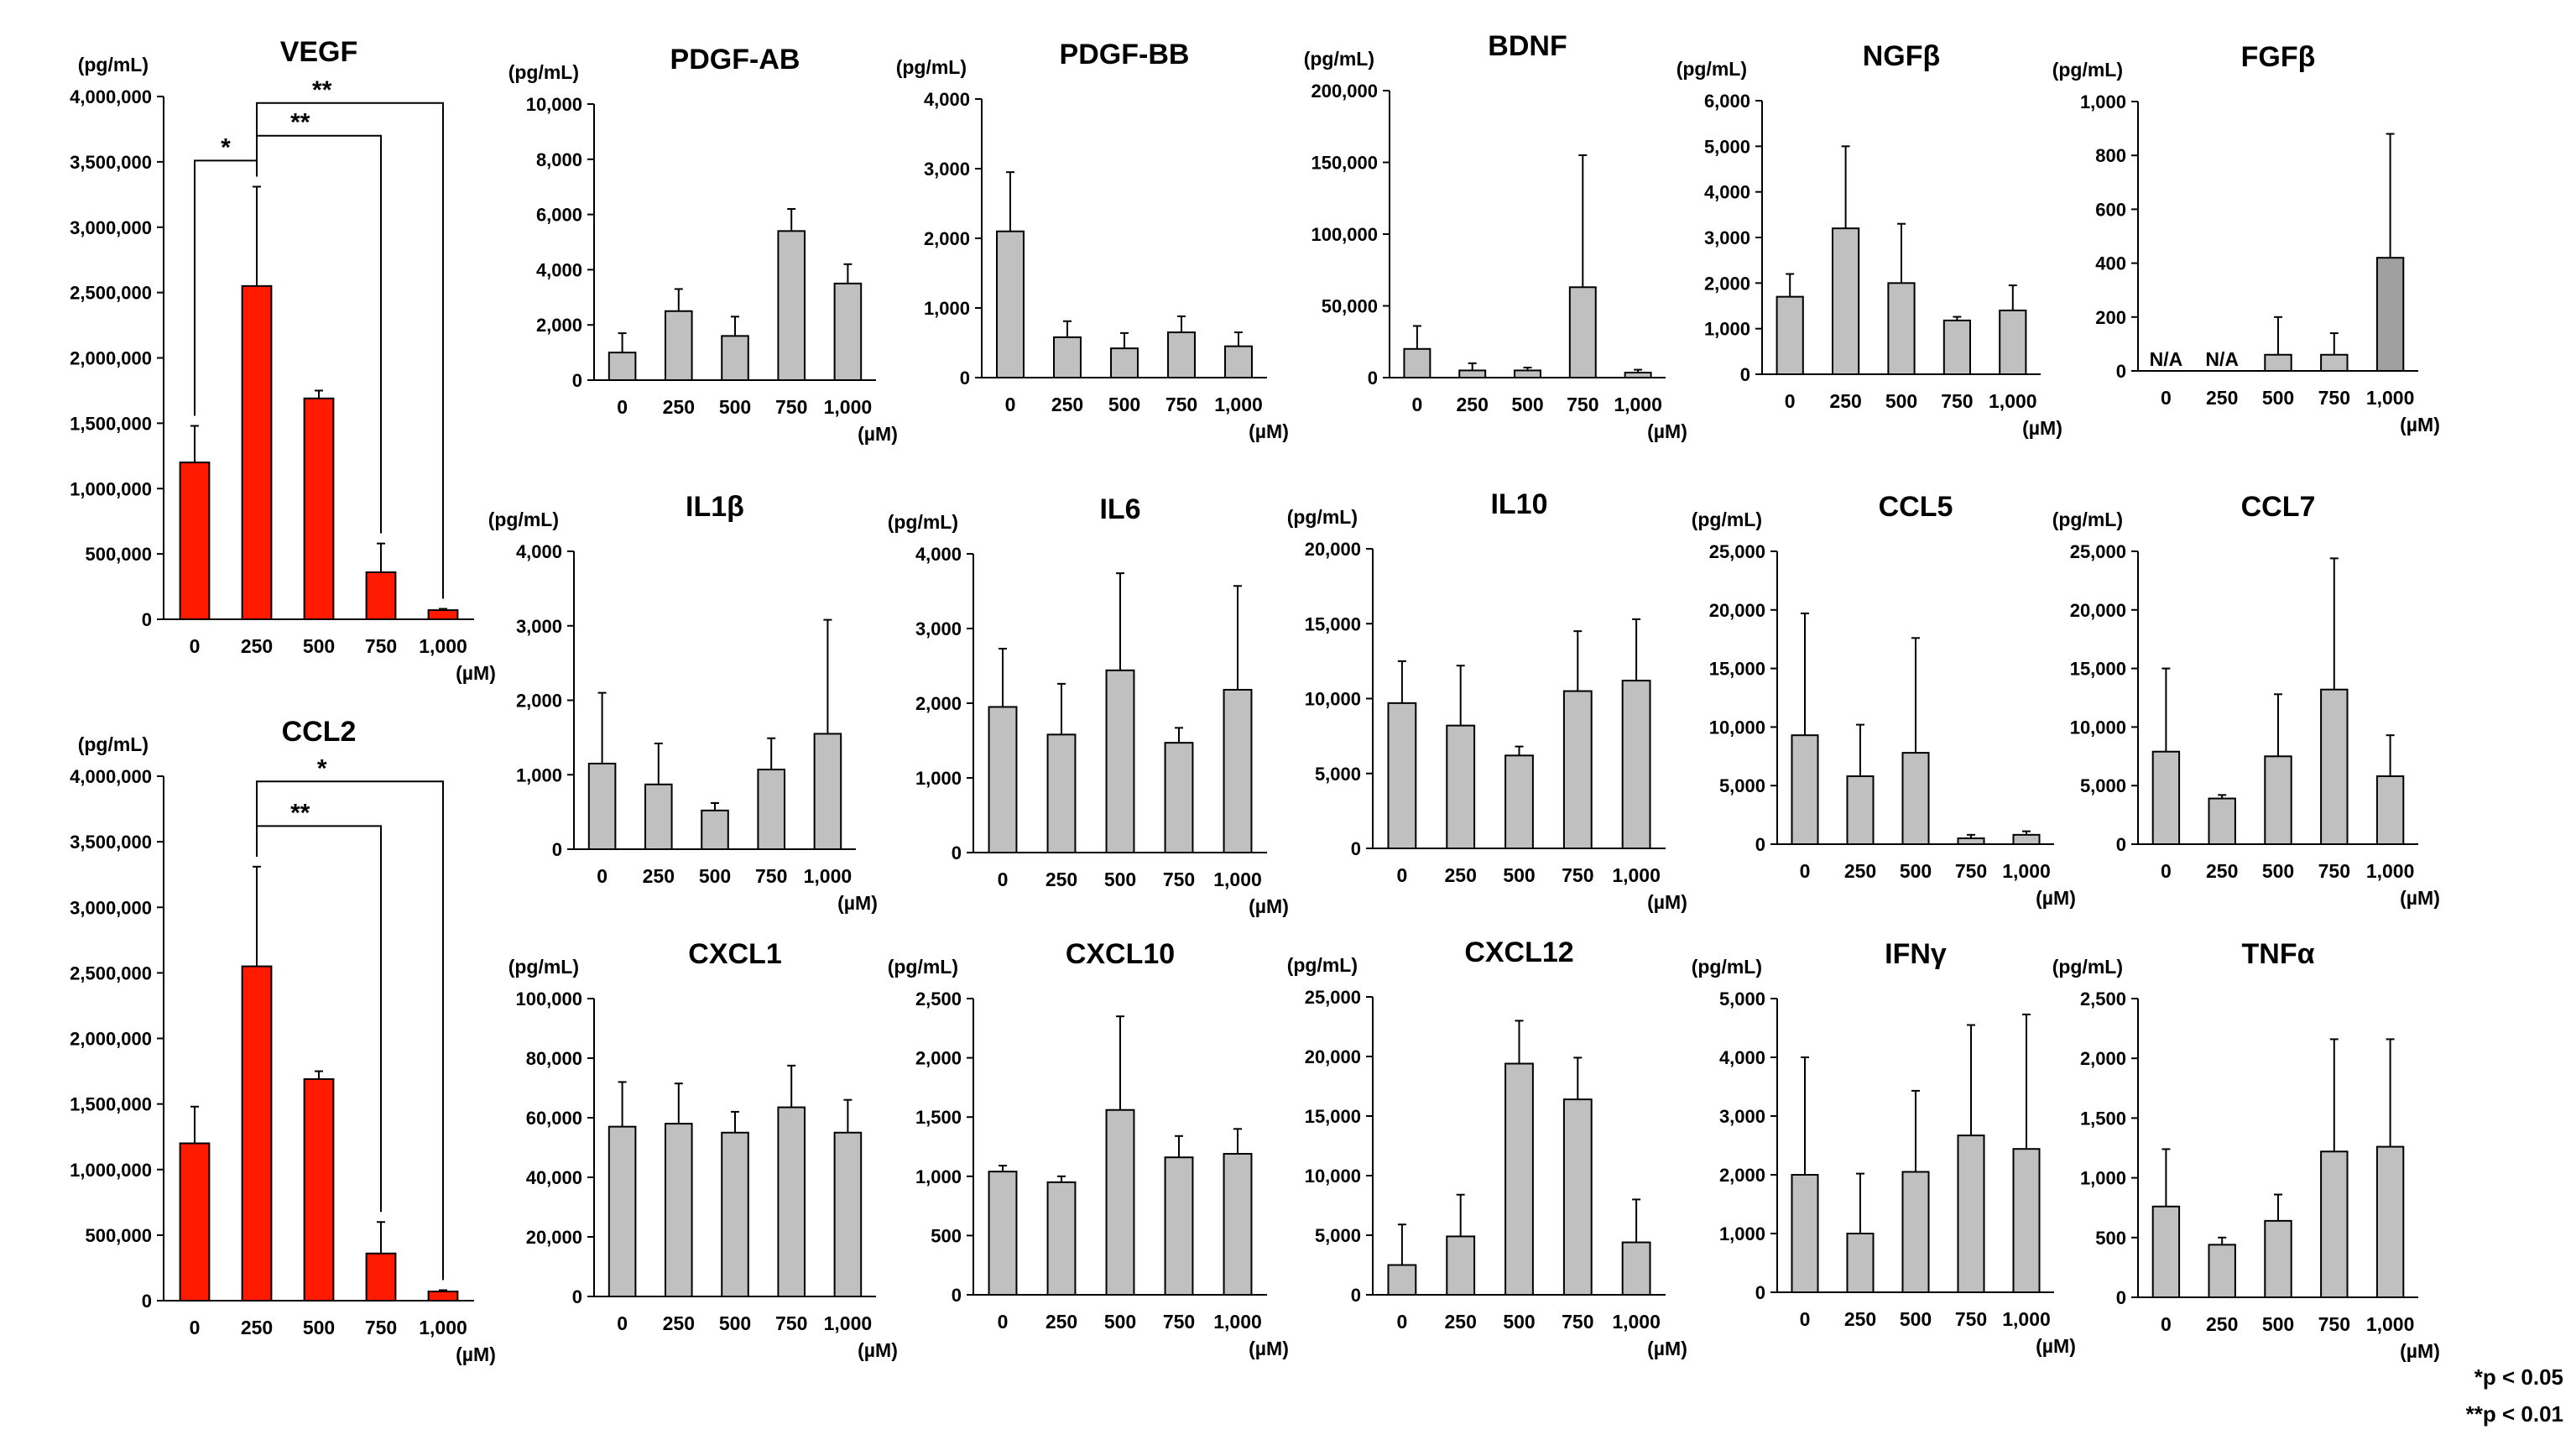  What do you see at coordinates (111, 1104) in the screenshot?
I see `y-tick-label: 1,500,000` at bounding box center [111, 1104].